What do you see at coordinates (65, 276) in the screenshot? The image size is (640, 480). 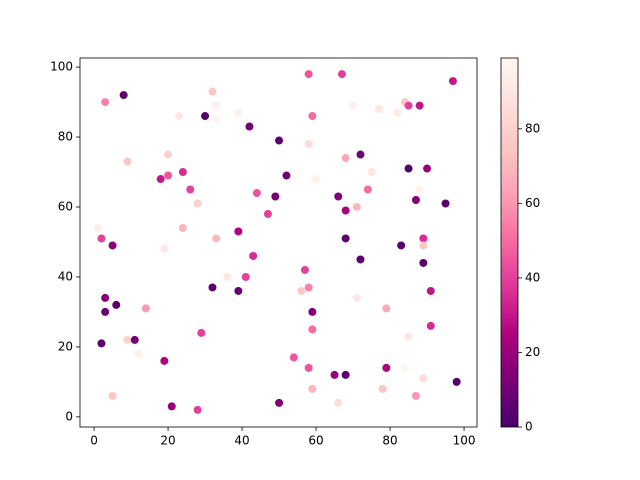 I see `y-tick-label: 40` at bounding box center [65, 276].